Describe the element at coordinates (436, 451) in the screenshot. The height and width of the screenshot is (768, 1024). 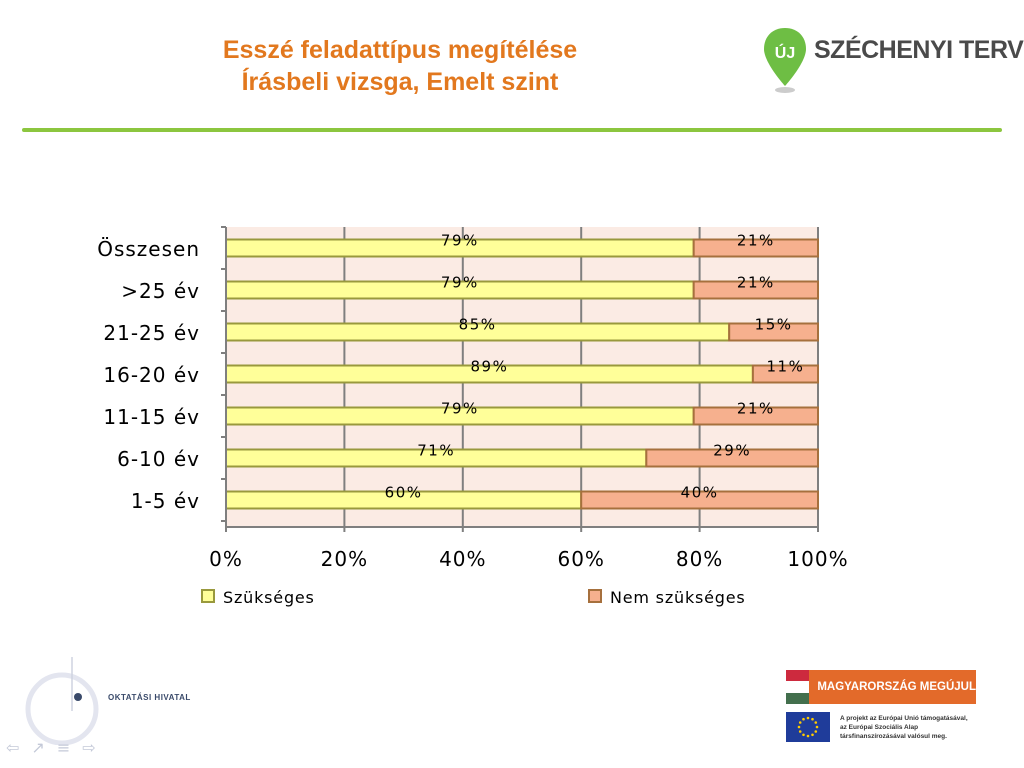
I see `data-label: 71%` at that location.